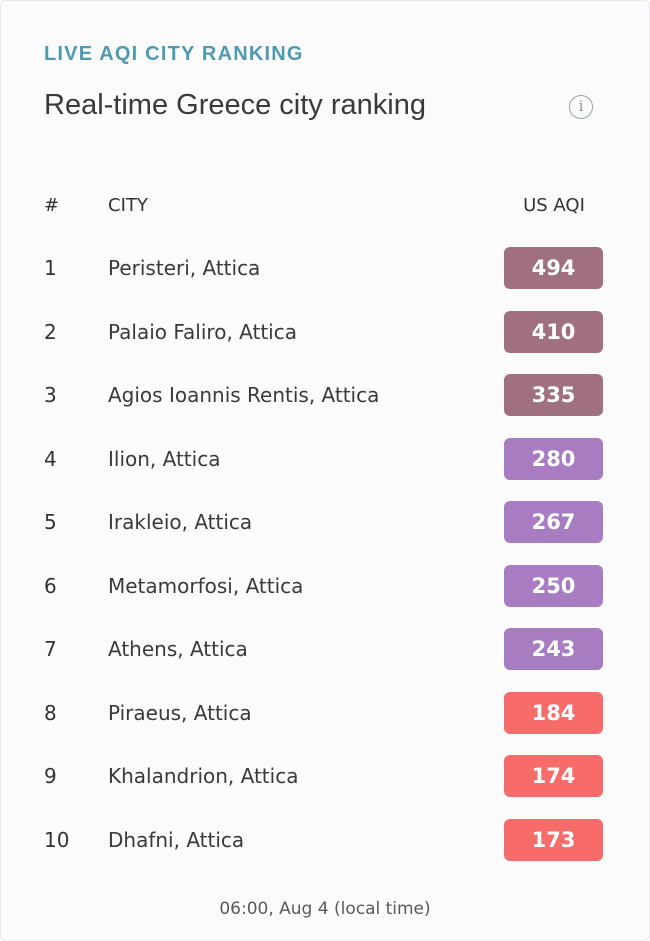 This screenshot has height=941, width=650. What do you see at coordinates (50, 522) in the screenshot?
I see `row-rank: 5` at bounding box center [50, 522].